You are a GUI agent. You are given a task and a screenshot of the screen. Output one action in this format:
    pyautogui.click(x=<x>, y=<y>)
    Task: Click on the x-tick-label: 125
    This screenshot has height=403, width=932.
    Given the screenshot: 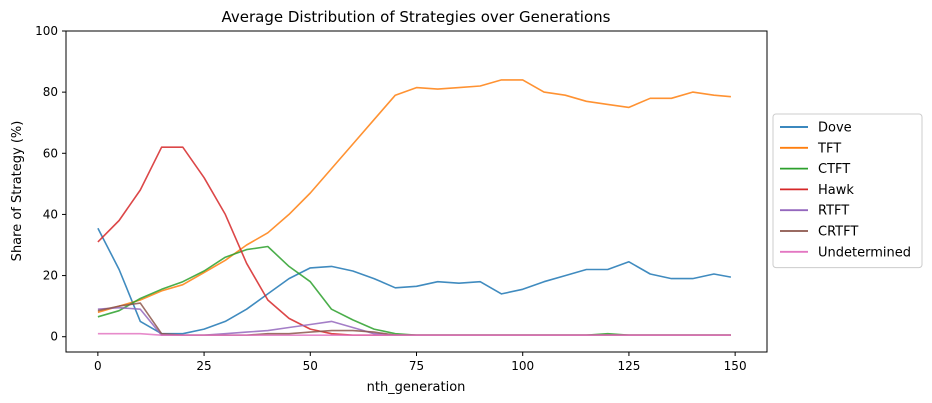 What is the action you would take?
    pyautogui.click(x=628, y=366)
    